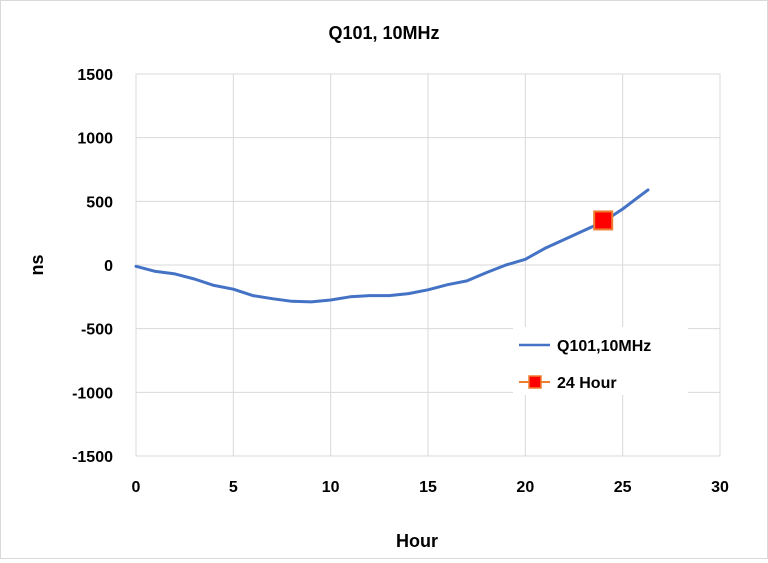  I want to click on x-tick-label: 5, so click(233, 487).